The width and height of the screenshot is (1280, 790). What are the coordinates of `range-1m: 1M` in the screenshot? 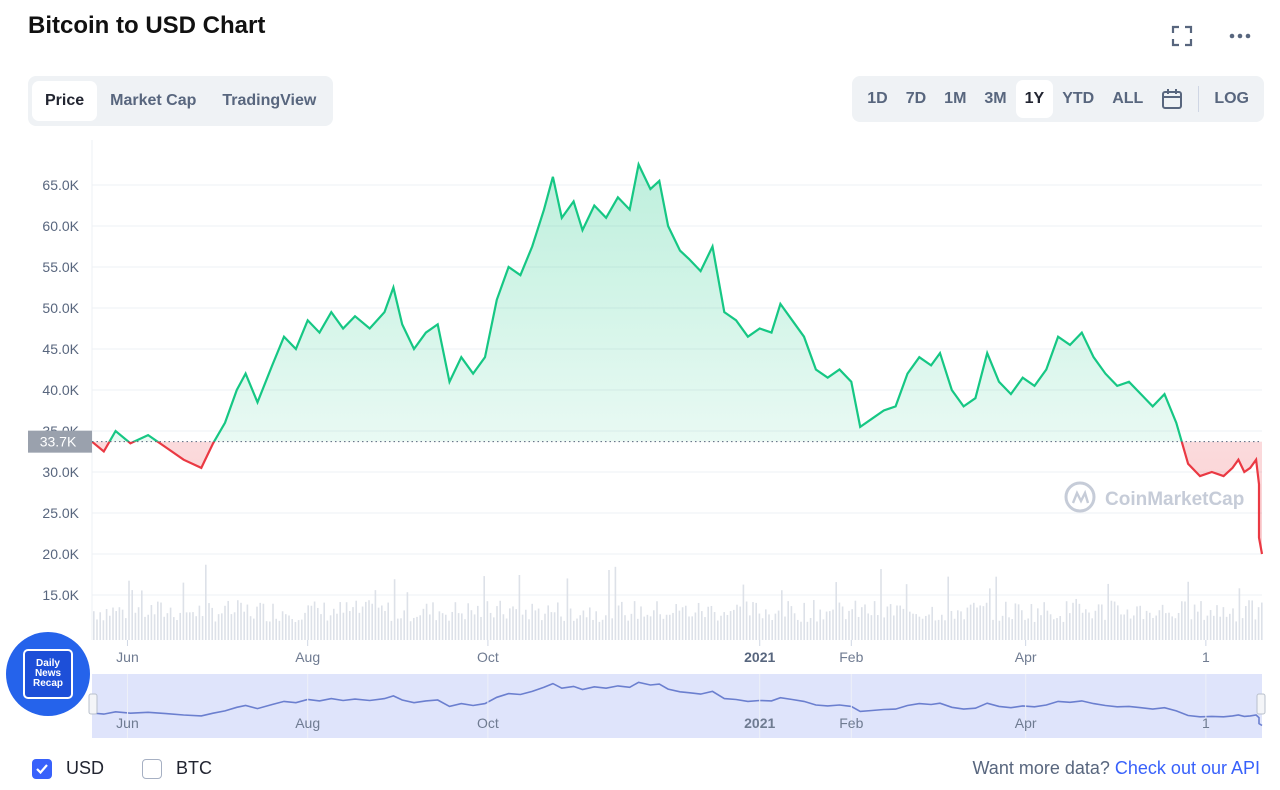 It's located at (955, 98).